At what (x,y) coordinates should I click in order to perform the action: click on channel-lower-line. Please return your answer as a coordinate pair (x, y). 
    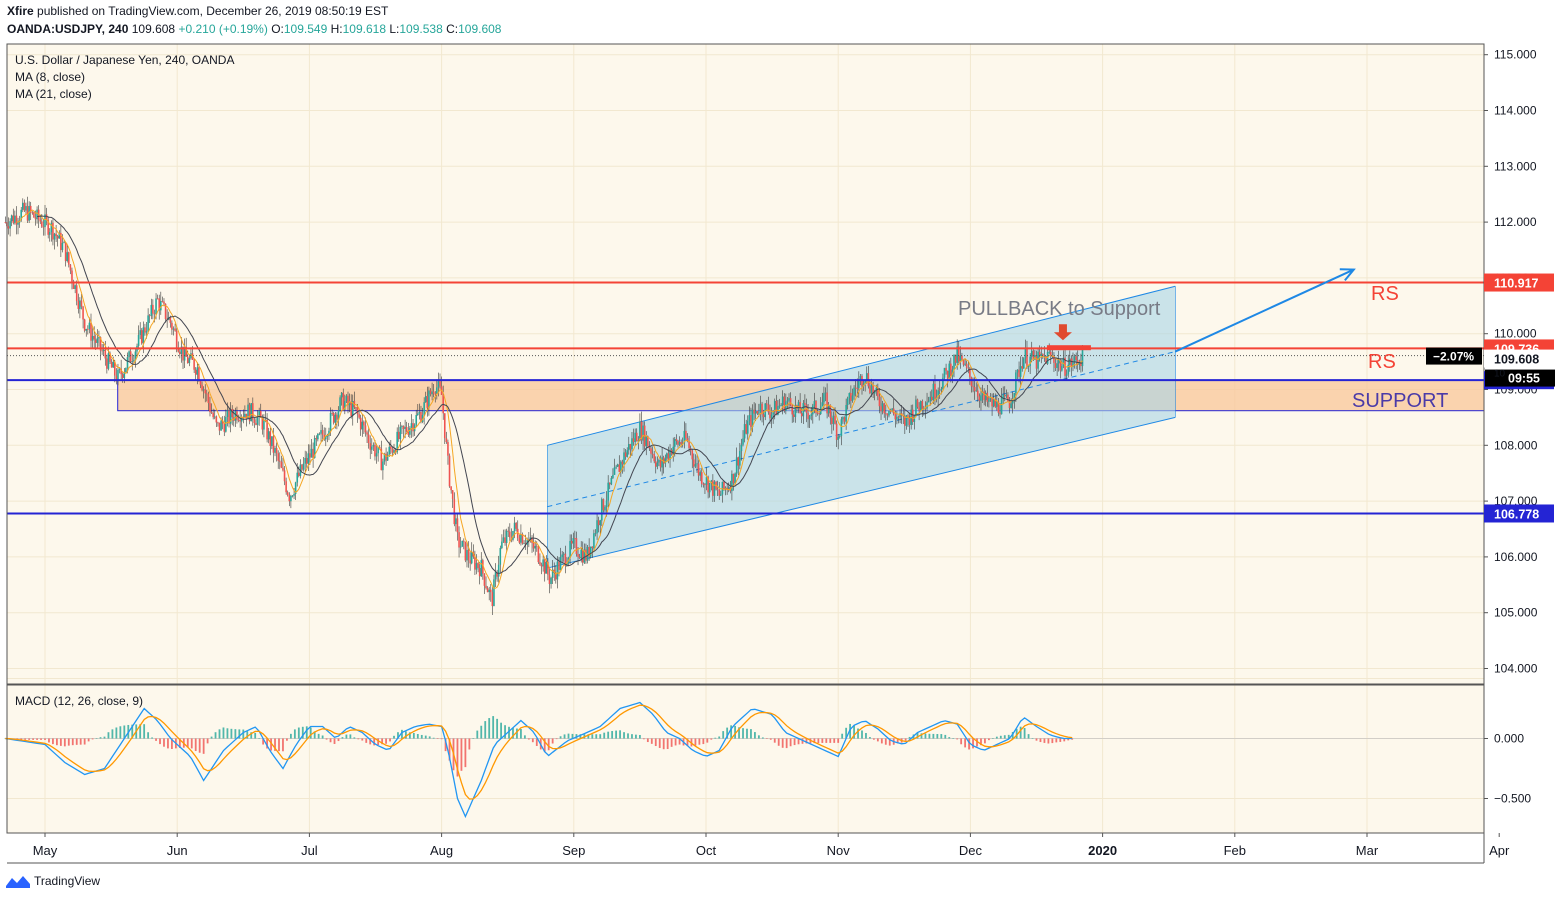
    Looking at the image, I should click on (861, 492).